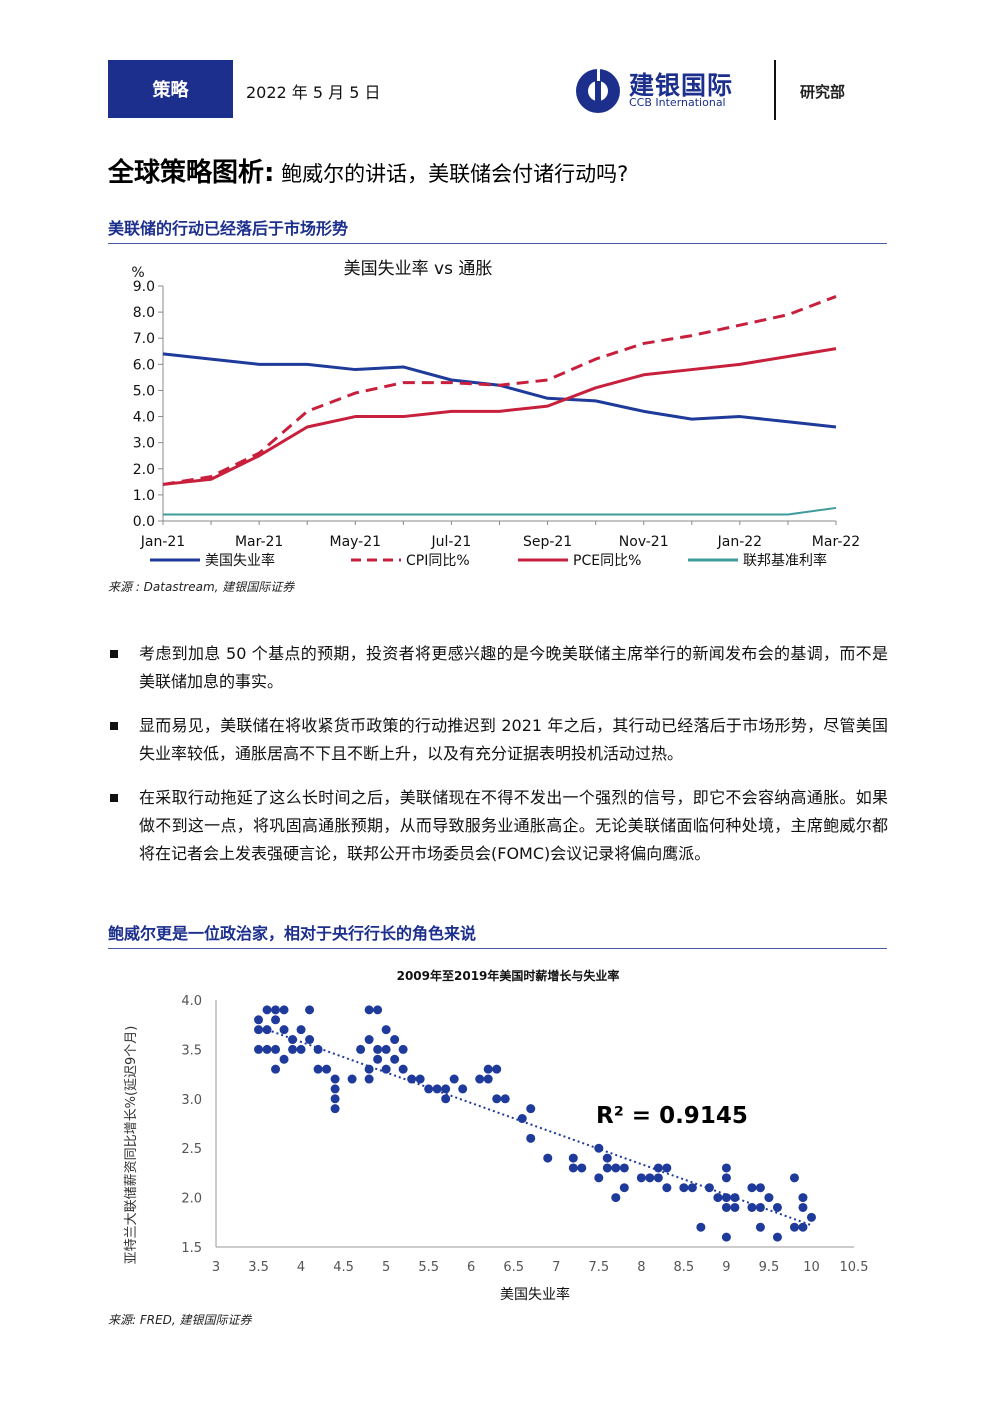  I want to click on section2-heading: 鲍威尔更是一位政治家，相对于央行行长的角色来说, so click(497, 934).